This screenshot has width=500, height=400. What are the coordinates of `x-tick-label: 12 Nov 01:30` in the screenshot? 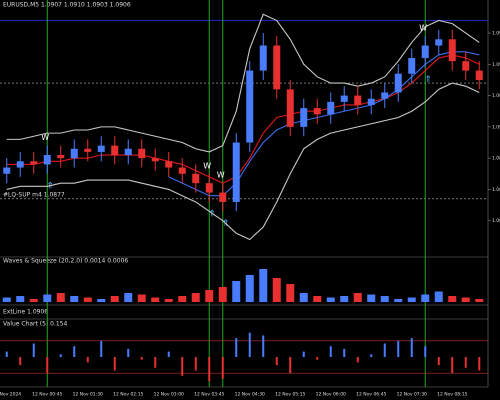 It's located at (88, 395).